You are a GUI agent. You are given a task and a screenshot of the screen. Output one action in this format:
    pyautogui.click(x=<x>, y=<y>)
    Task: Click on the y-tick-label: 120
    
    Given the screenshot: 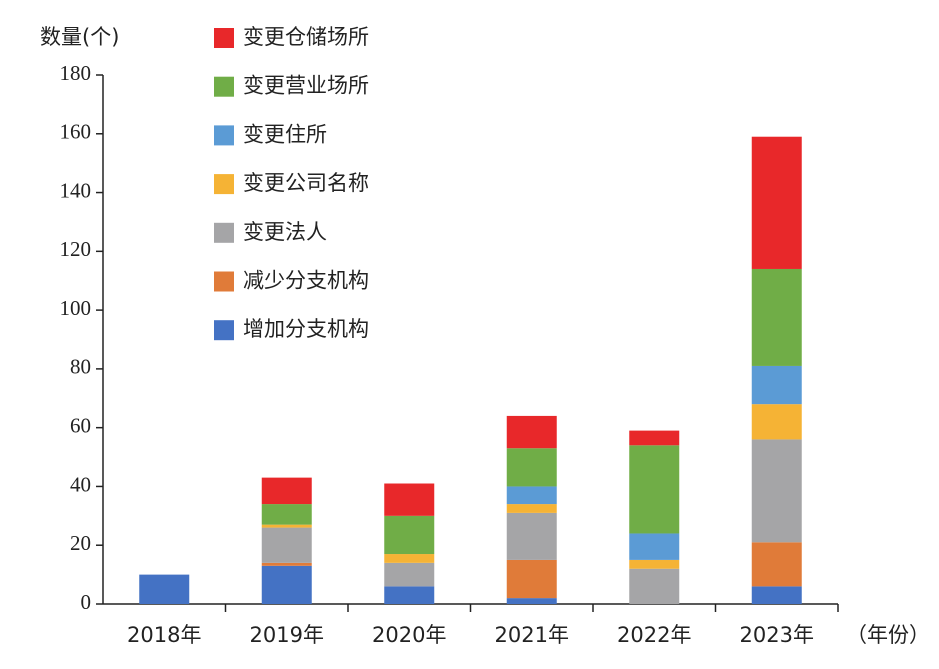 What is the action you would take?
    pyautogui.click(x=76, y=249)
    